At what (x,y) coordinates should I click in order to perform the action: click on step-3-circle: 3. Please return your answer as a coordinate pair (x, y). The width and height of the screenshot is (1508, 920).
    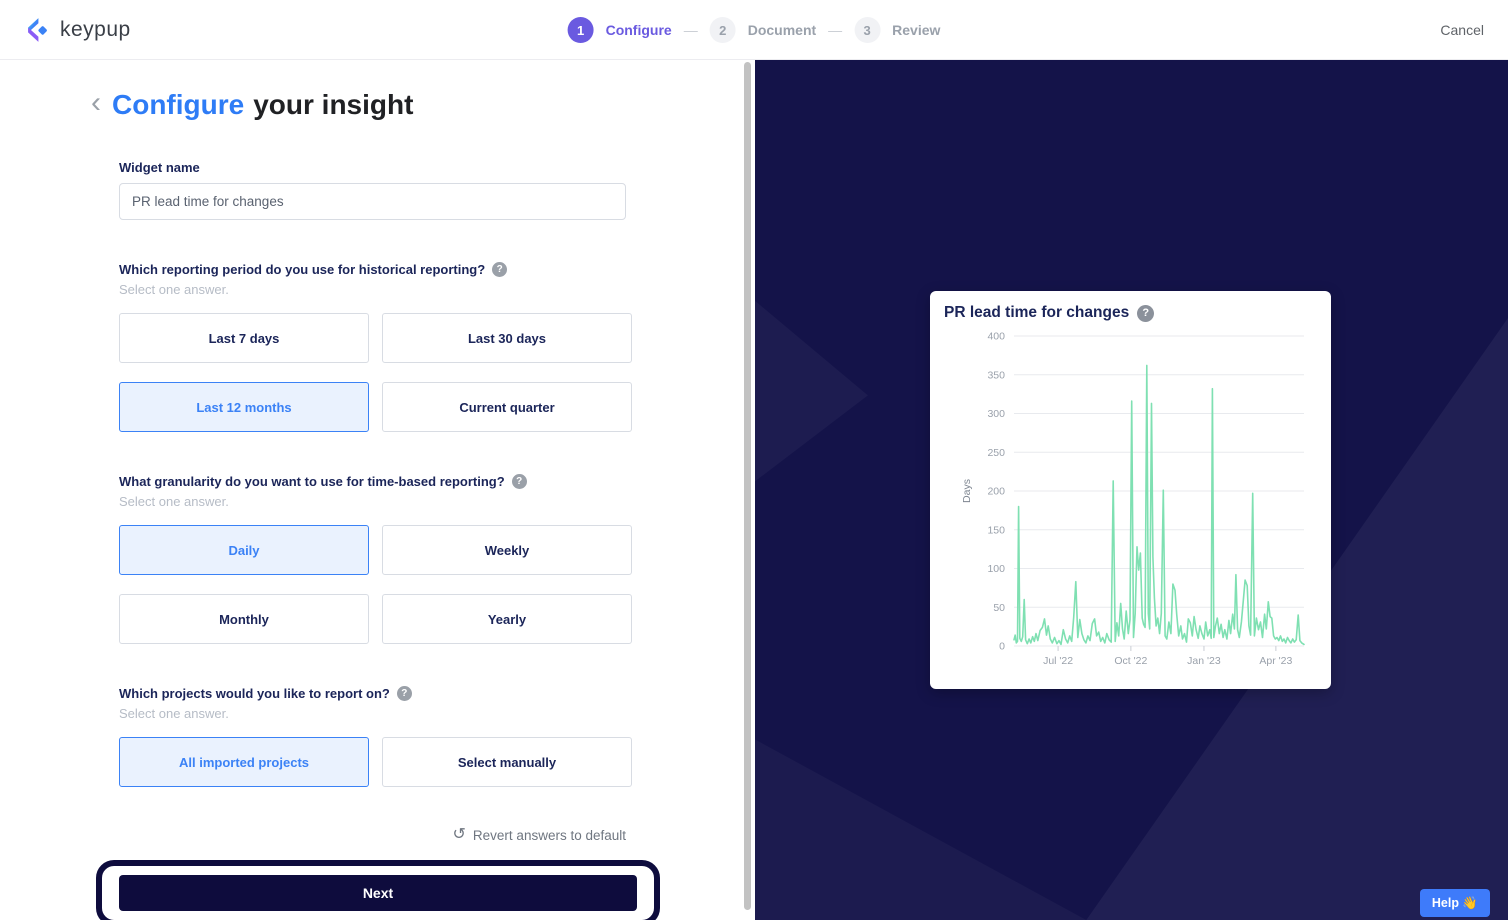
    Looking at the image, I should click on (867, 30).